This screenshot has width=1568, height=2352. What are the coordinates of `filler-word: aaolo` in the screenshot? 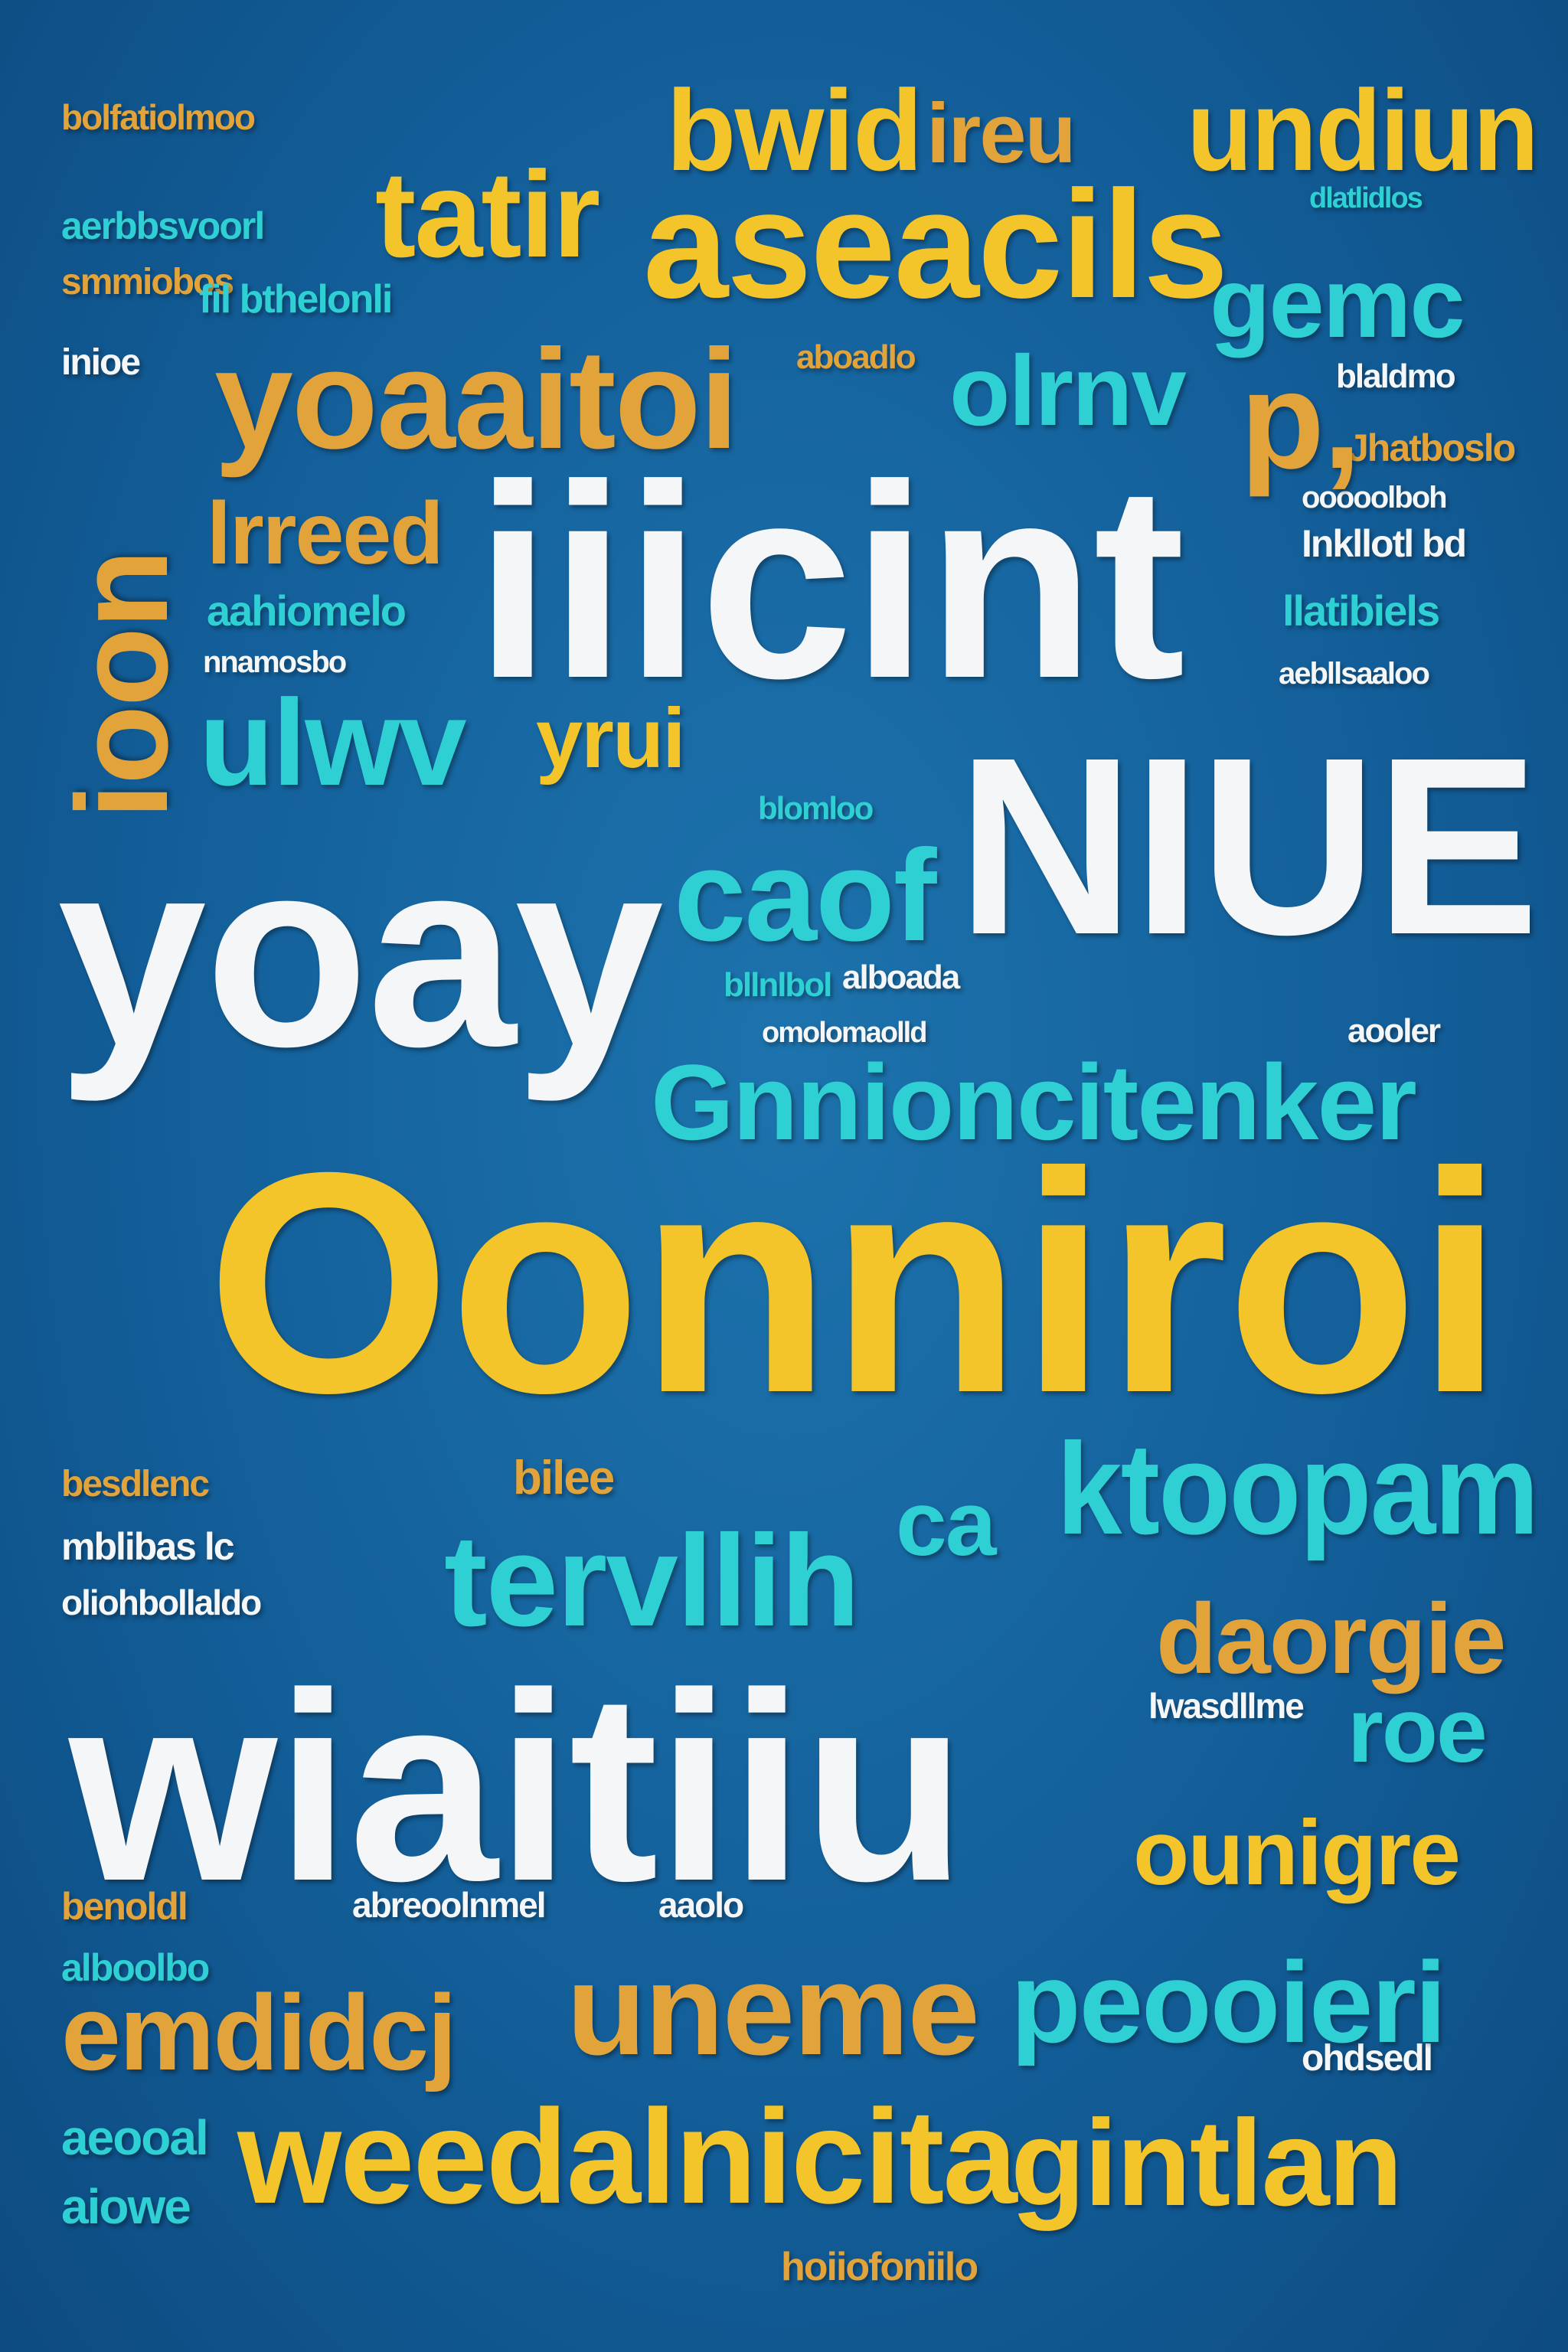 It's located at (701, 1905).